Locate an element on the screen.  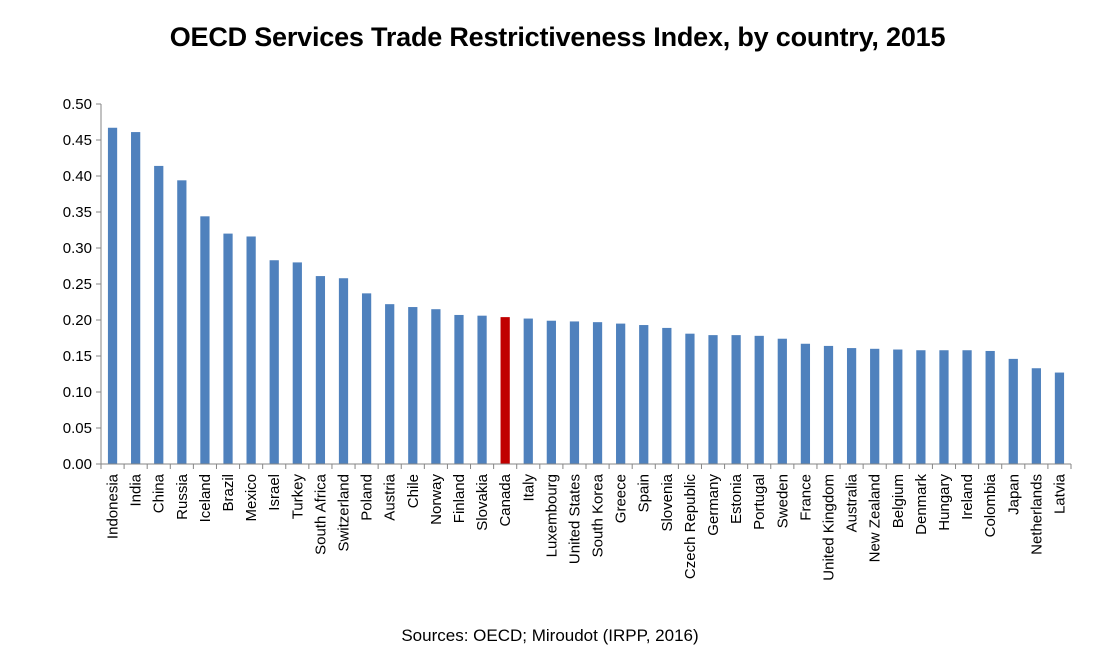
y-tick-label: 0.40 is located at coordinates (77, 176).